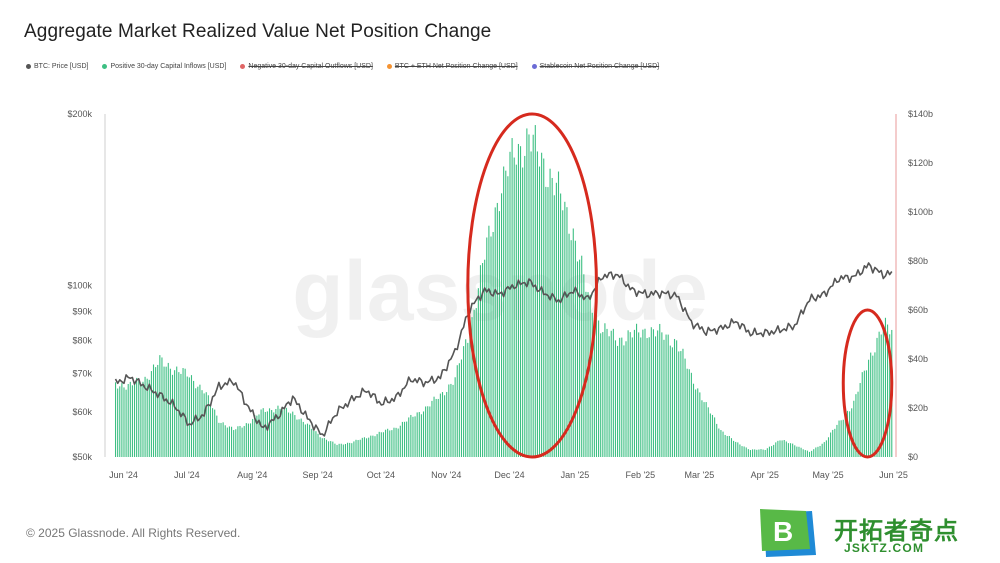 Image resolution: width=1000 pixels, height=563 pixels. I want to click on y-left-tick-label: $80k, so click(82, 341).